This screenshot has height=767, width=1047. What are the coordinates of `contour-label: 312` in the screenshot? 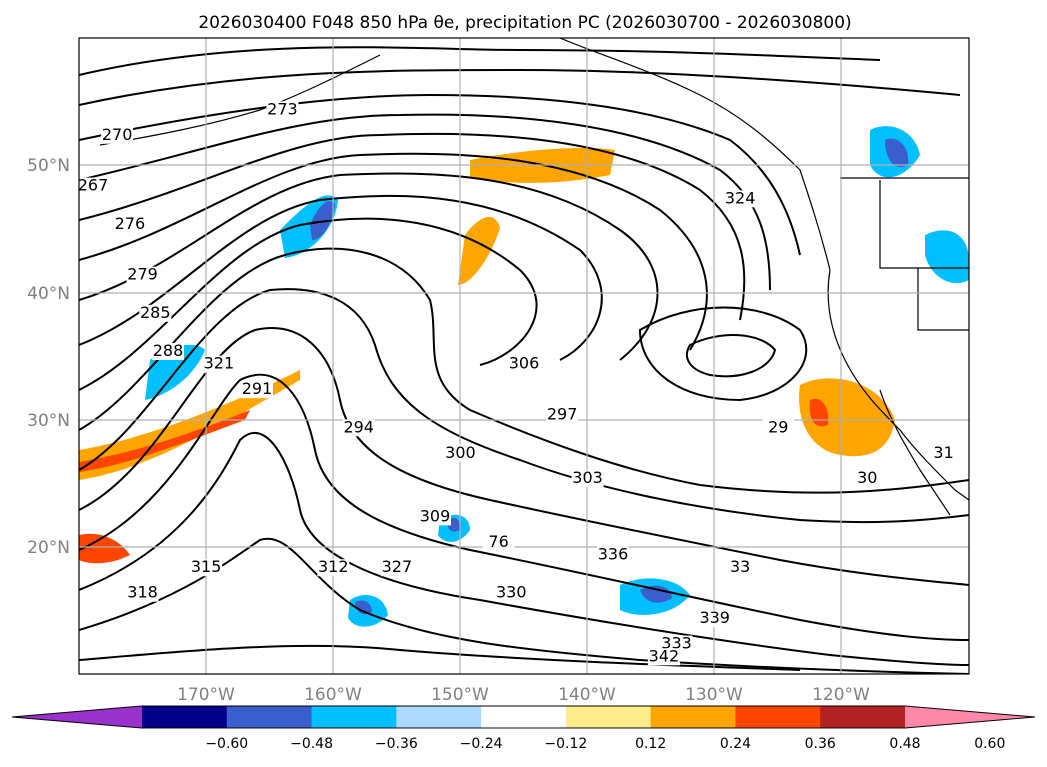 It's located at (333, 566).